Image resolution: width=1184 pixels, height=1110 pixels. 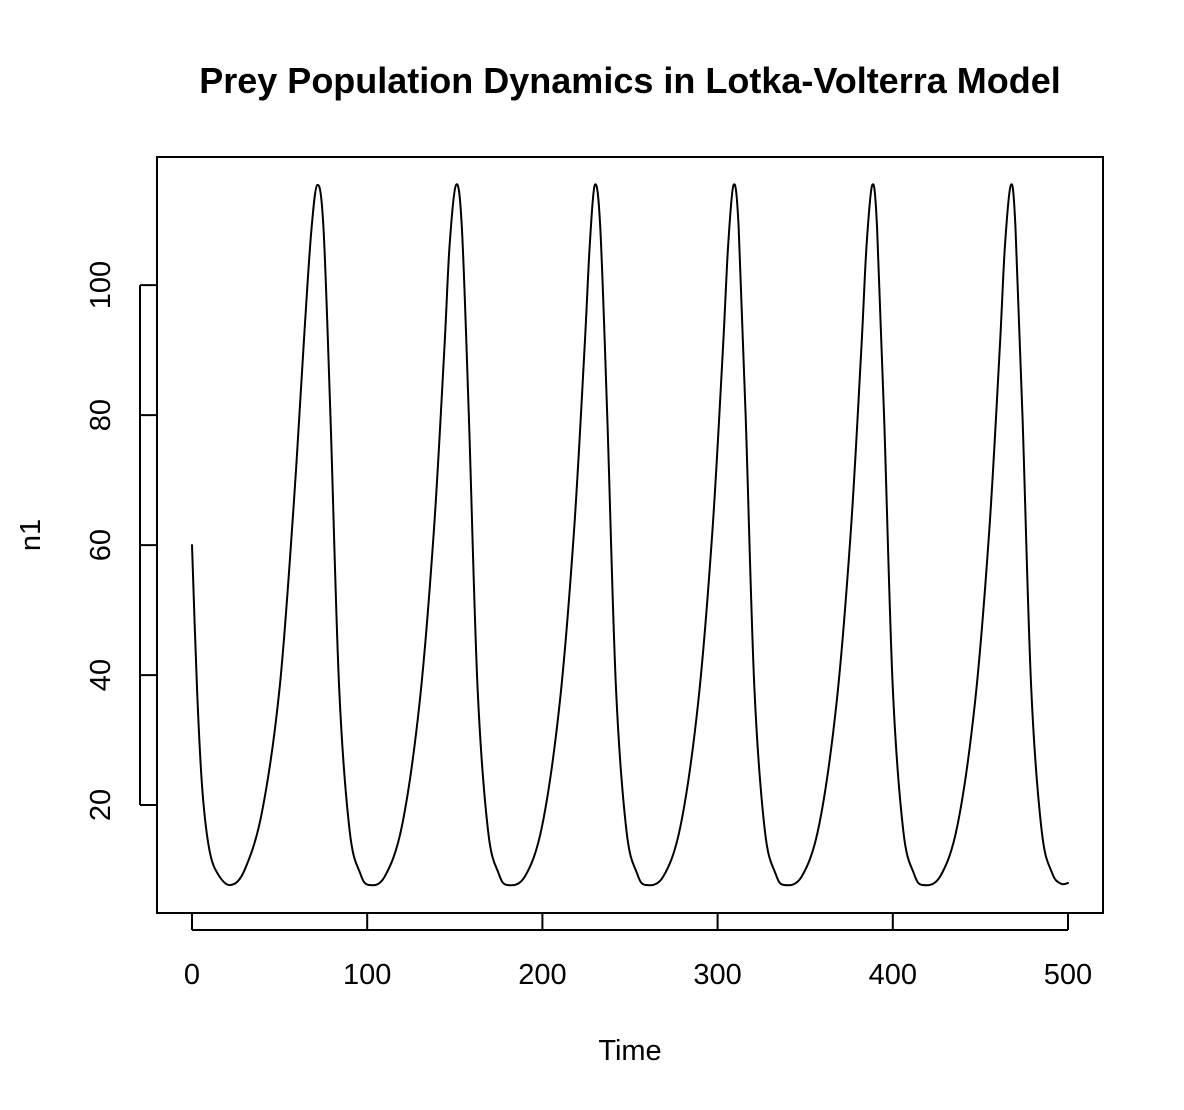 What do you see at coordinates (1068, 975) in the screenshot?
I see `x-tick-label: 500` at bounding box center [1068, 975].